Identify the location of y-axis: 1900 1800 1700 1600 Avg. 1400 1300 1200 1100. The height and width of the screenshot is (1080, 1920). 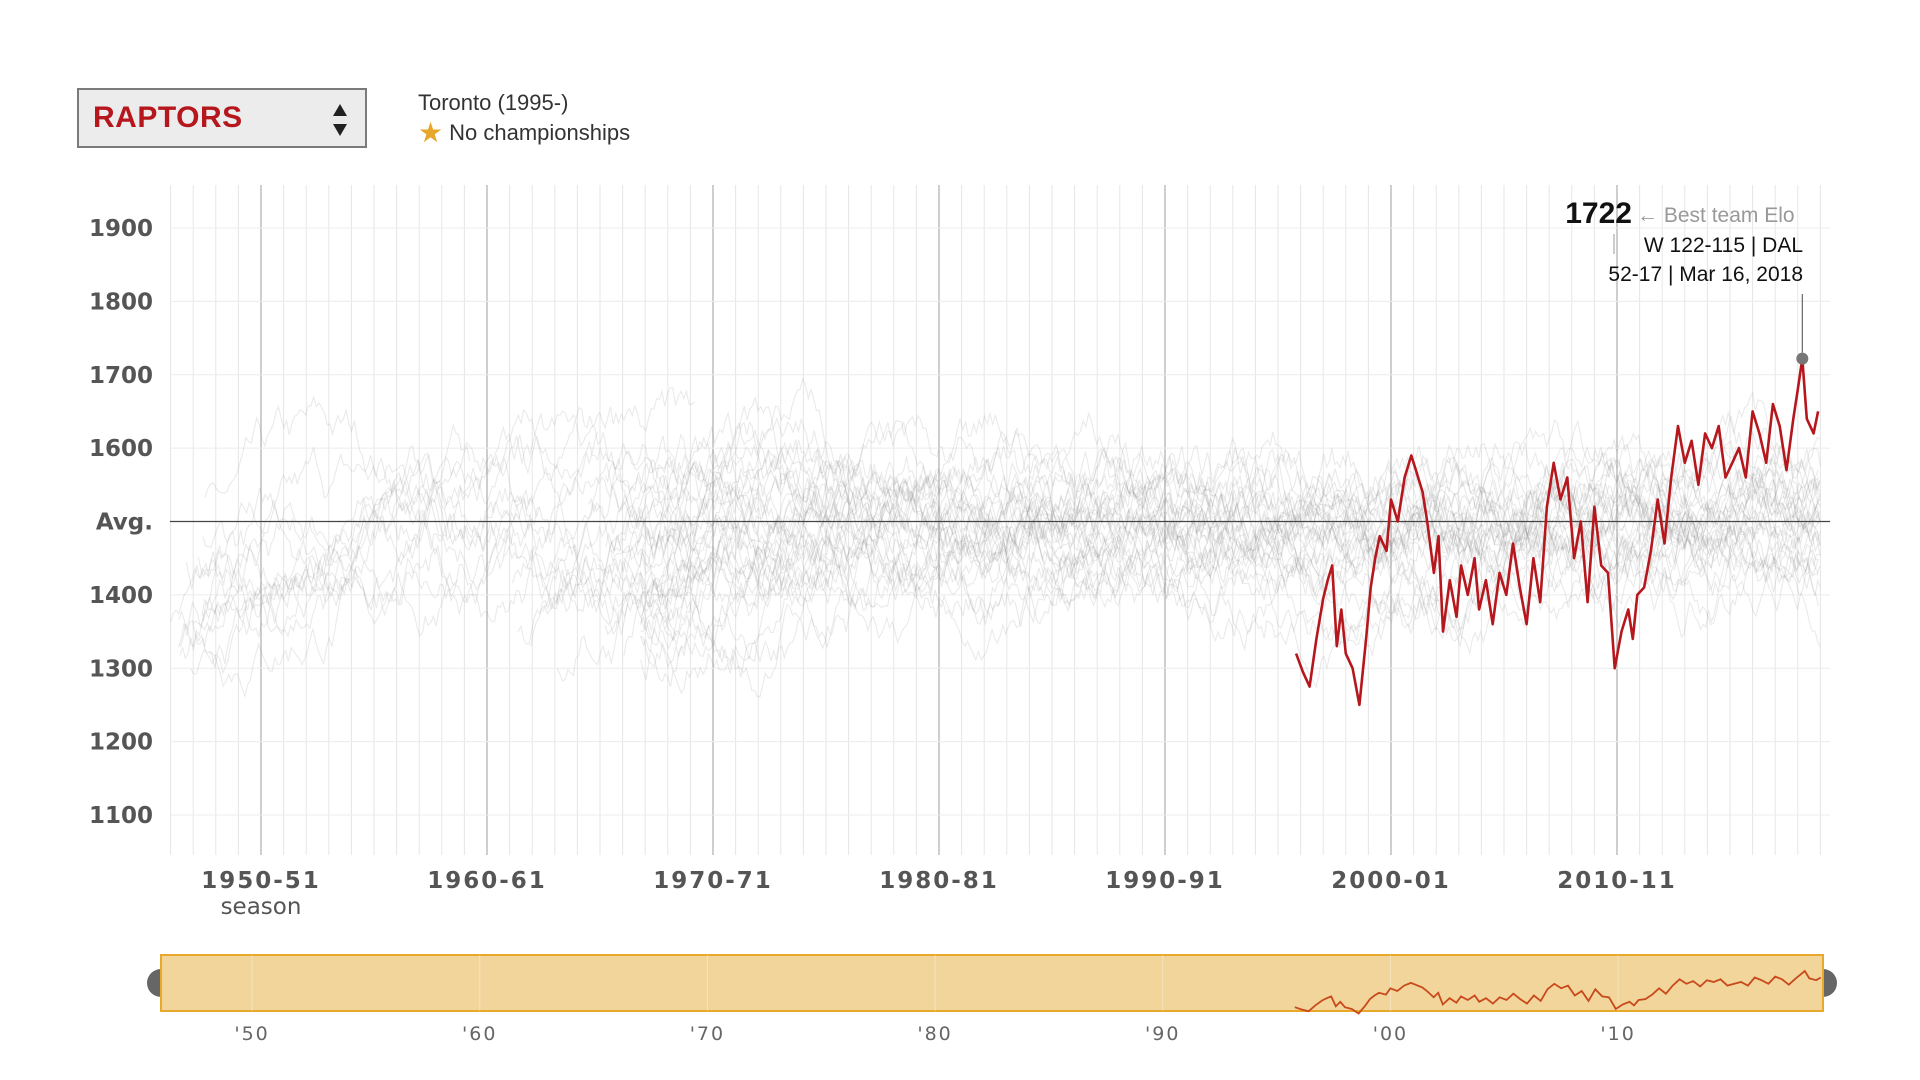
(121, 522).